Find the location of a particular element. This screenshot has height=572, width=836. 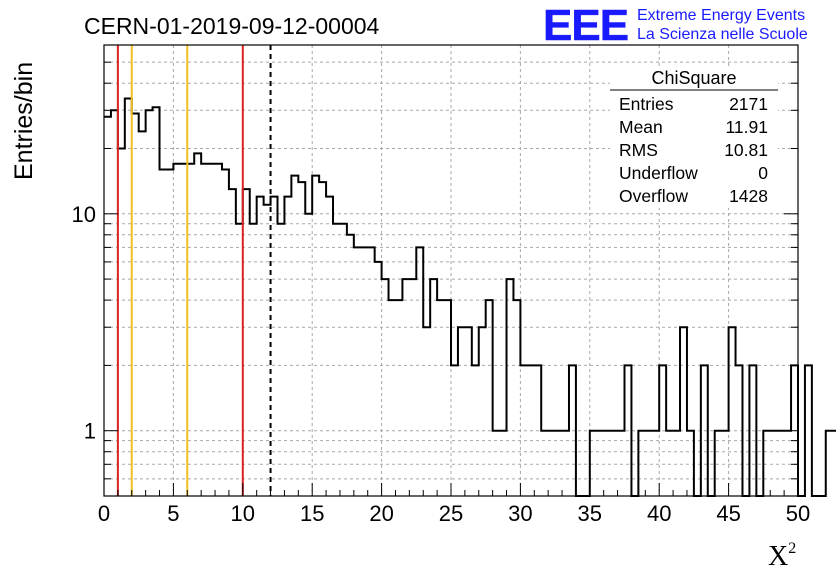

x-tick-label: 20 is located at coordinates (381, 513).